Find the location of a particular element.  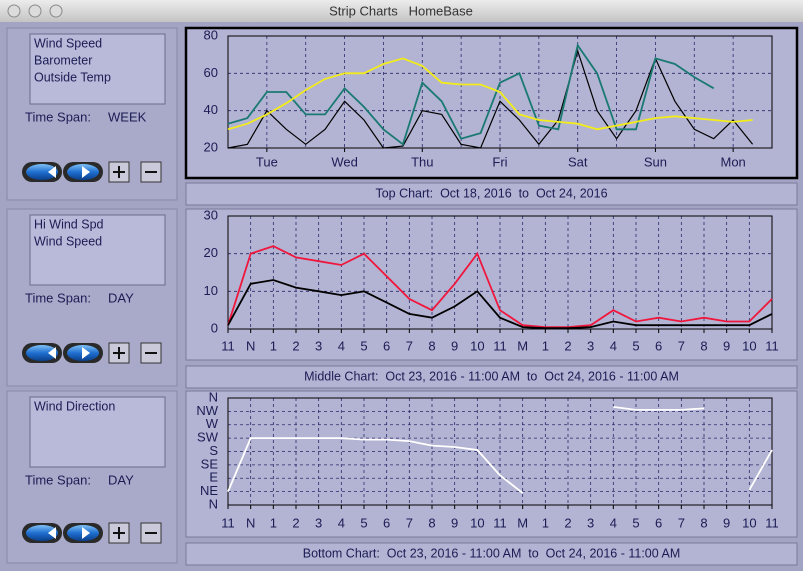

y-tick-label: 10 is located at coordinates (211, 290).